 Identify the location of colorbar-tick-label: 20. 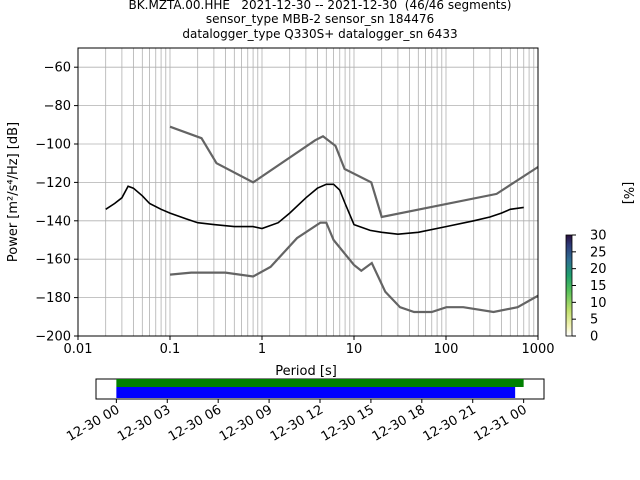
(598, 269).